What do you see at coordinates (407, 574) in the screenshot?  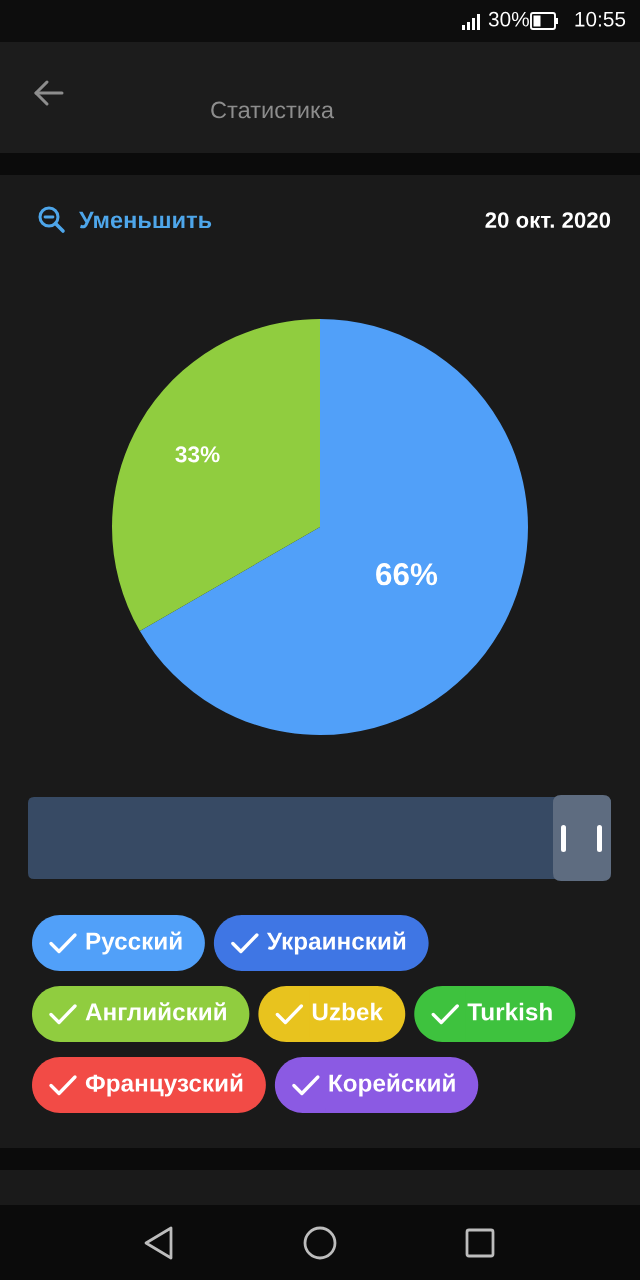 I see `data-label: 66%` at bounding box center [407, 574].